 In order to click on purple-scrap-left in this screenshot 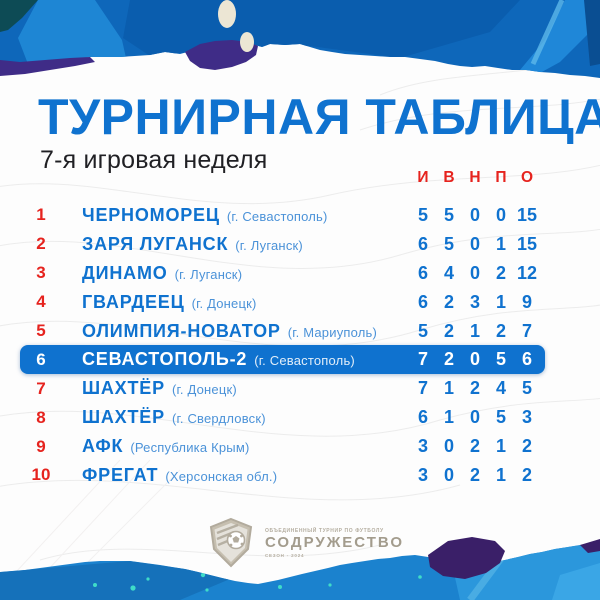, I will do `click(47, 66)`.